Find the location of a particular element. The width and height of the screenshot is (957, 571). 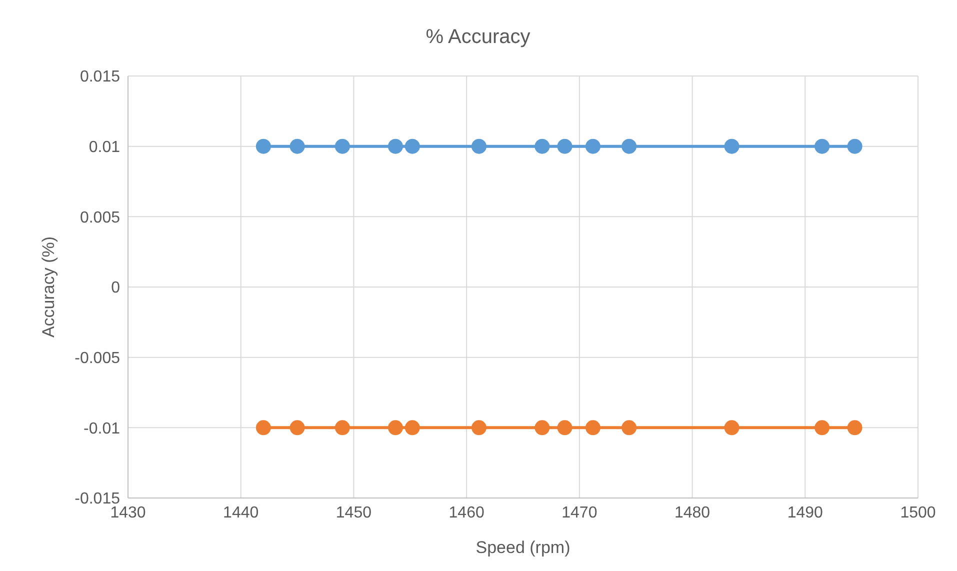

x-tick-label: 1490 is located at coordinates (805, 513).